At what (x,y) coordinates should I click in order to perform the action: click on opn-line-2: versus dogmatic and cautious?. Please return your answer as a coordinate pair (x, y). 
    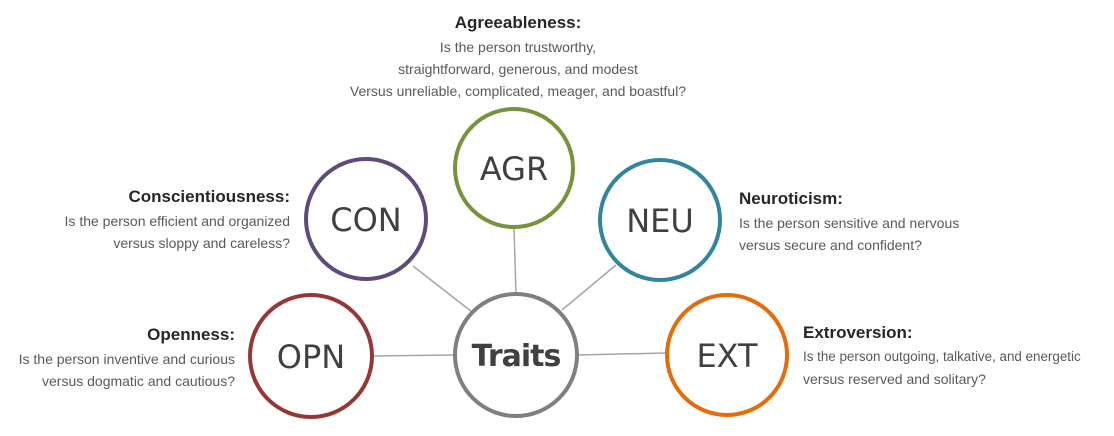
    Looking at the image, I should click on (138, 381).